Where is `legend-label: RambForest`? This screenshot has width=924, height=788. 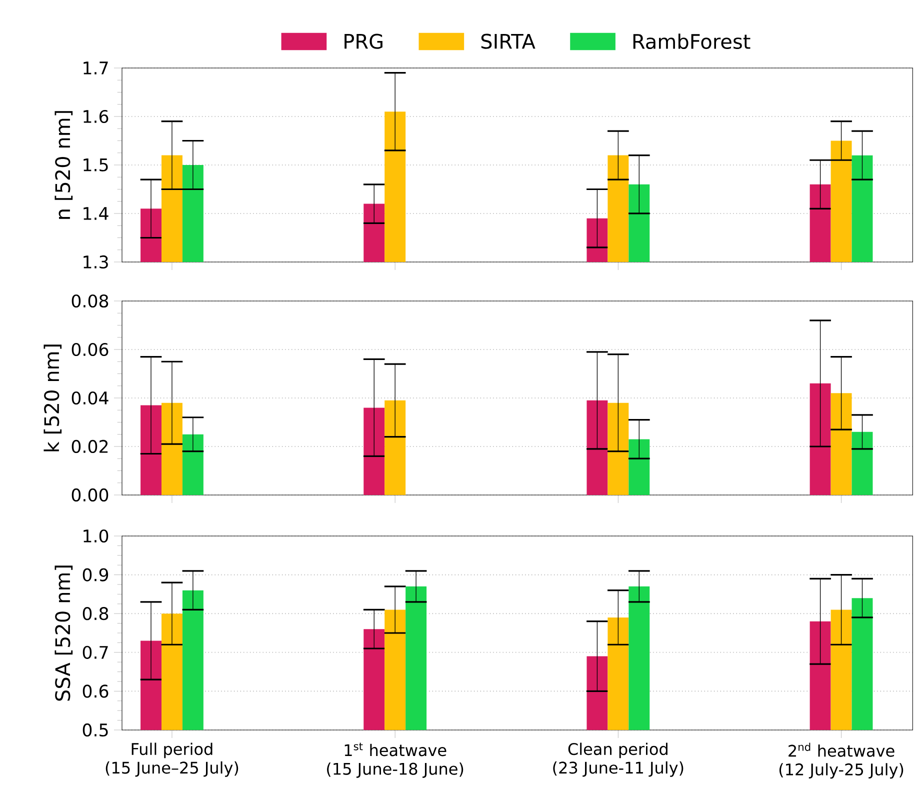
legend-label: RambForest is located at coordinates (691, 42).